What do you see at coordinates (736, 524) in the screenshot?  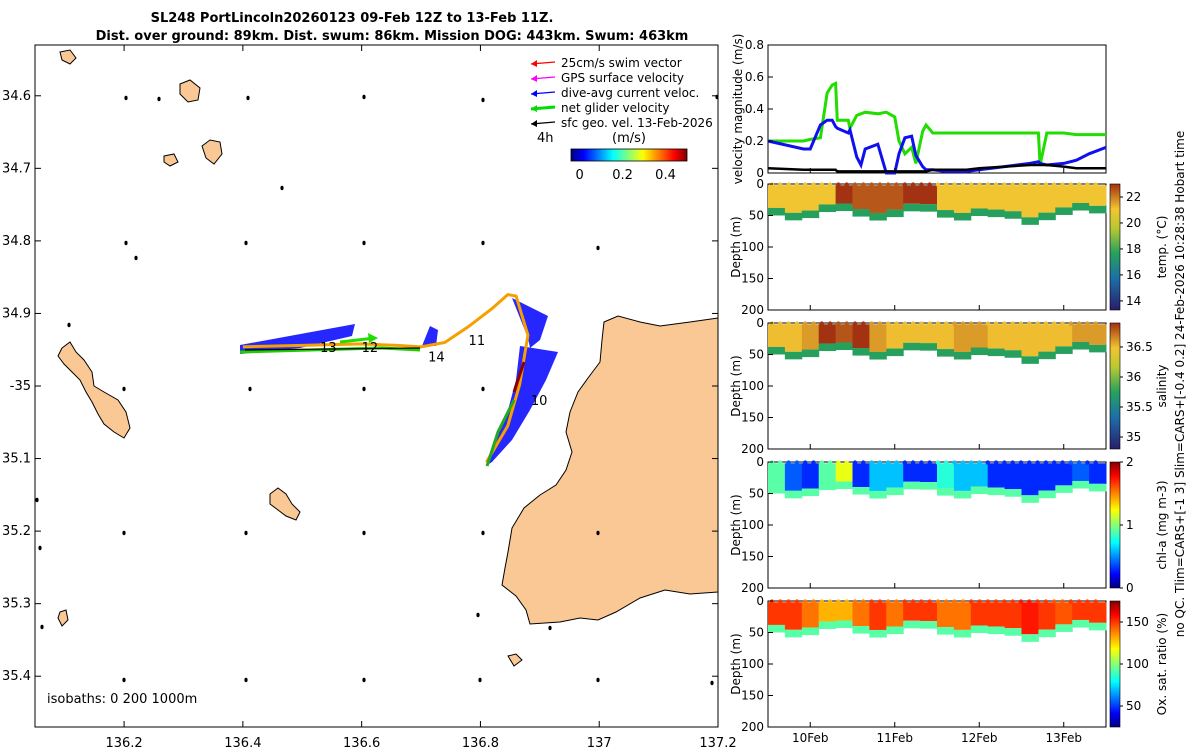 I see `depth-ylabel: Depth (m)` at bounding box center [736, 524].